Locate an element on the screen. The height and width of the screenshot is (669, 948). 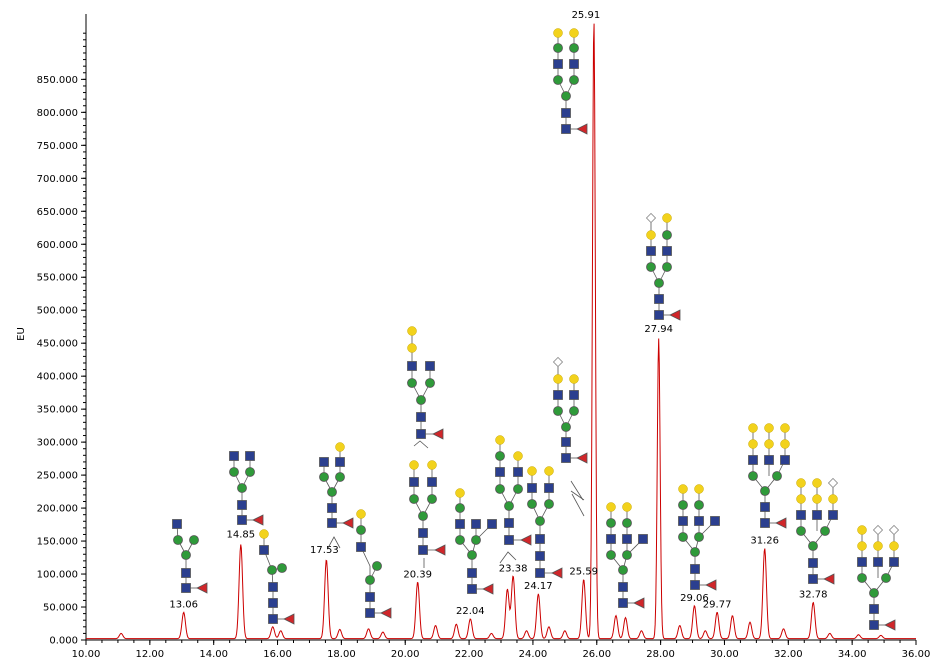
leader-lines is located at coordinates (456, 504).